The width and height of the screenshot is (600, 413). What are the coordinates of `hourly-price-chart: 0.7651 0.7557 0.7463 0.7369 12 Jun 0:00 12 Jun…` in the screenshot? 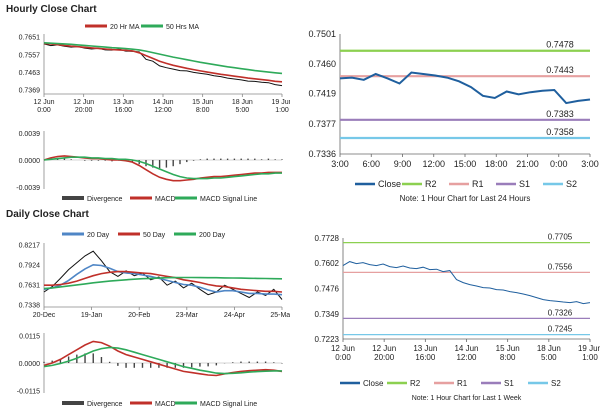 It's located at (154, 69).